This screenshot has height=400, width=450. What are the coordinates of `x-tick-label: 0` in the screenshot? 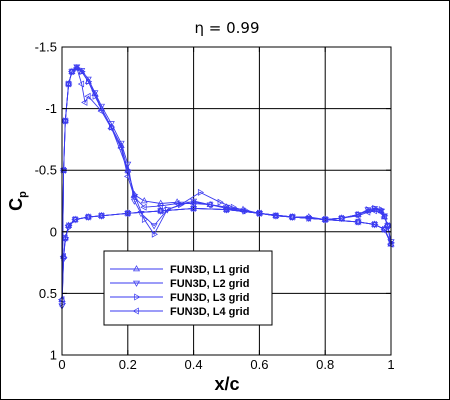 It's located at (61, 364).